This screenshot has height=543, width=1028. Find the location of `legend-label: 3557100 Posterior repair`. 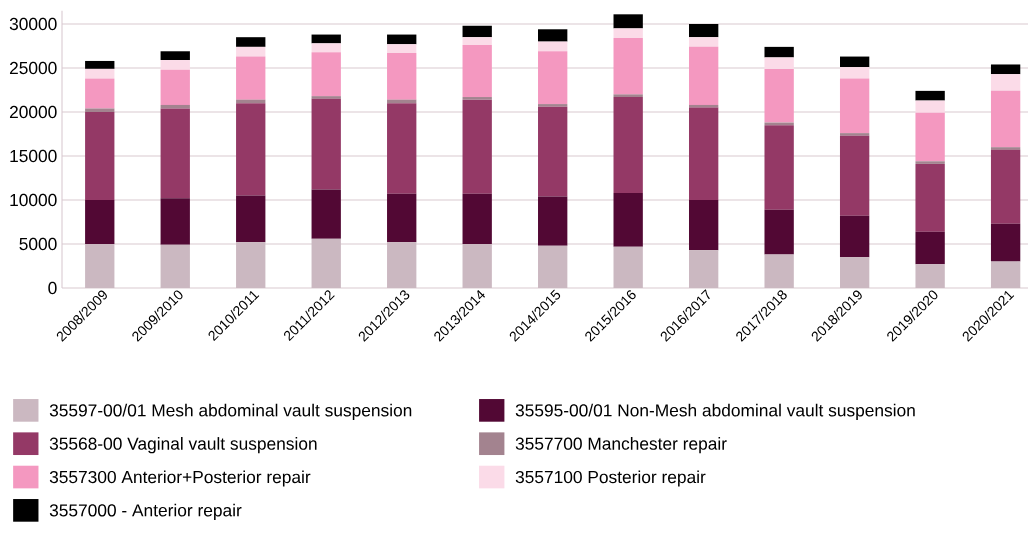

legend-label: 3557100 Posterior repair is located at coordinates (610, 478).